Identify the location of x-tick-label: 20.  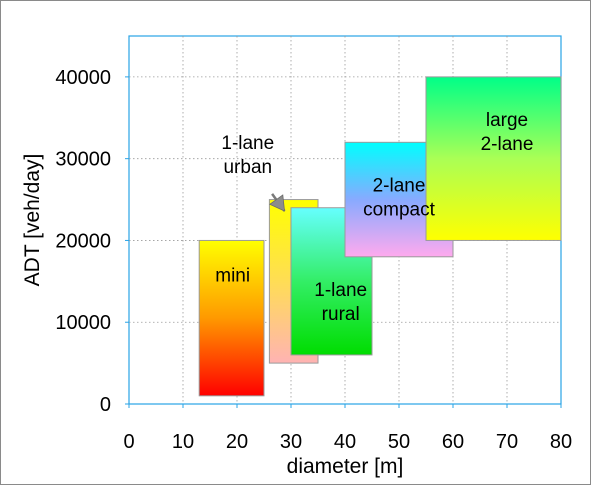
(237, 442).